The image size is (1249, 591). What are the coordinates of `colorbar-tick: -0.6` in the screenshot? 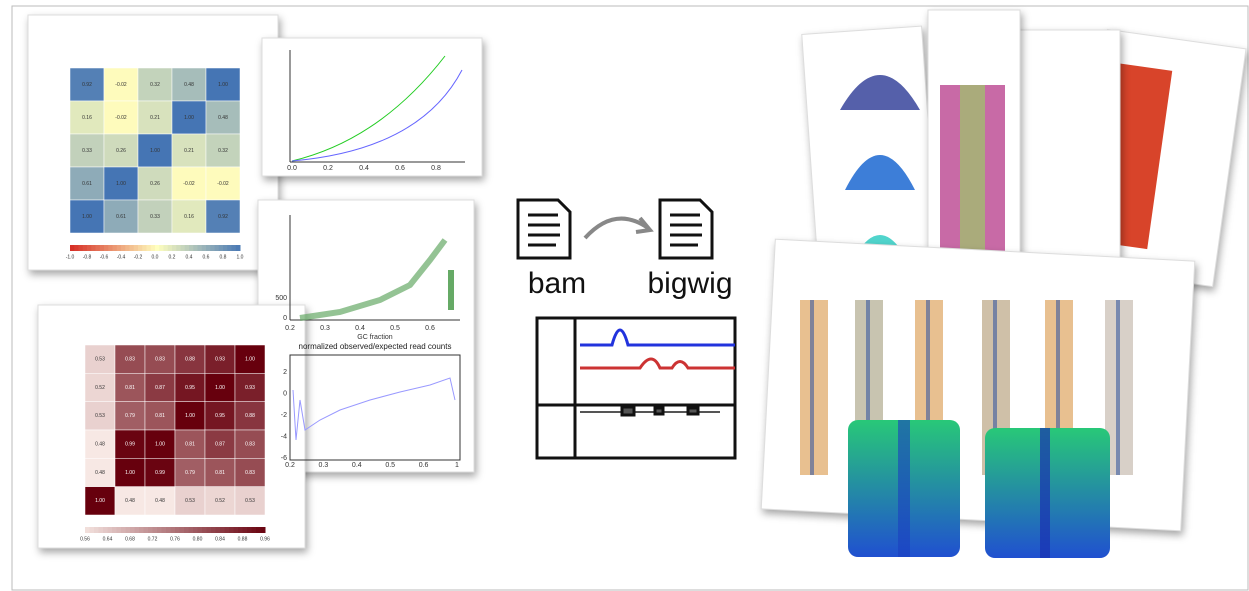 It's located at (104, 257).